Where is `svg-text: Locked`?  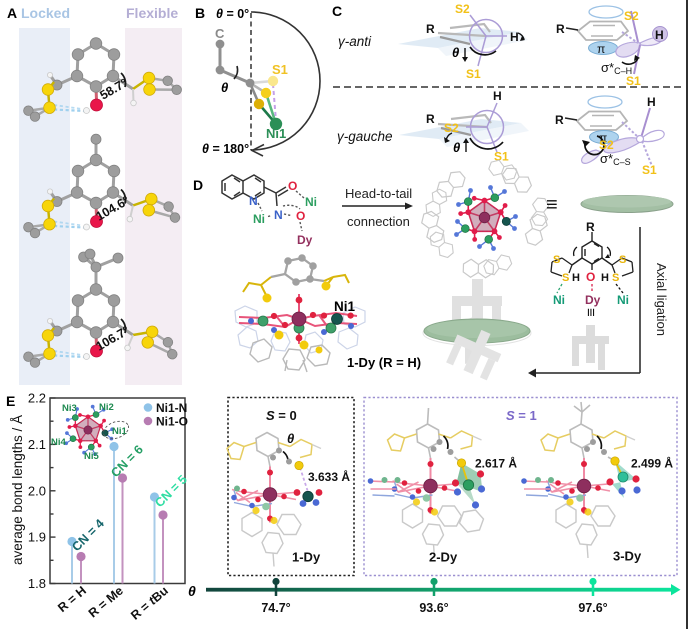 svg-text: Locked is located at coordinates (45, 13).